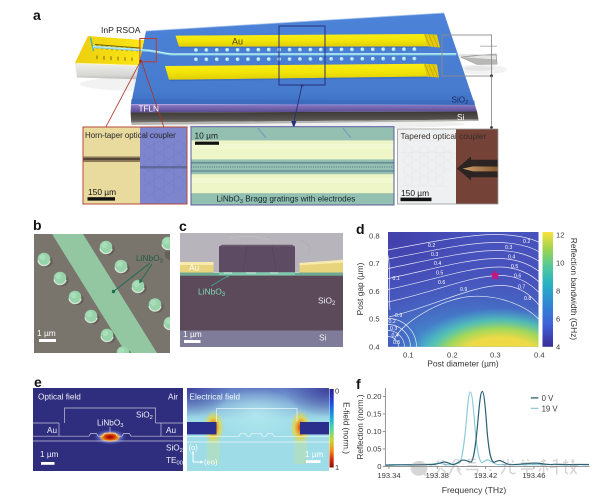  Describe the element at coordinates (558, 347) in the screenshot. I see `svg-text: 4` at that location.